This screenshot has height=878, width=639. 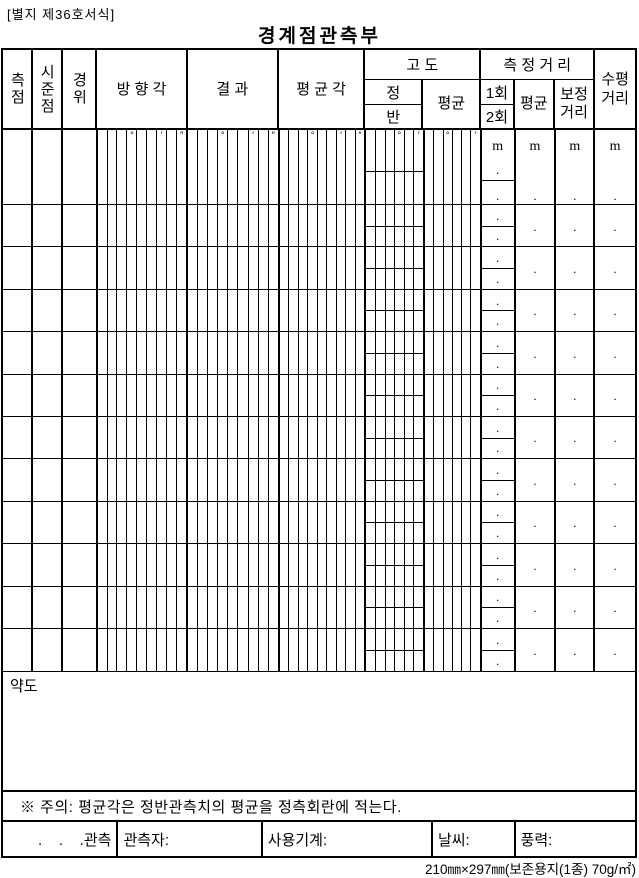 What do you see at coordinates (223, 167) in the screenshot?
I see `angle-strip: °` at bounding box center [223, 167].